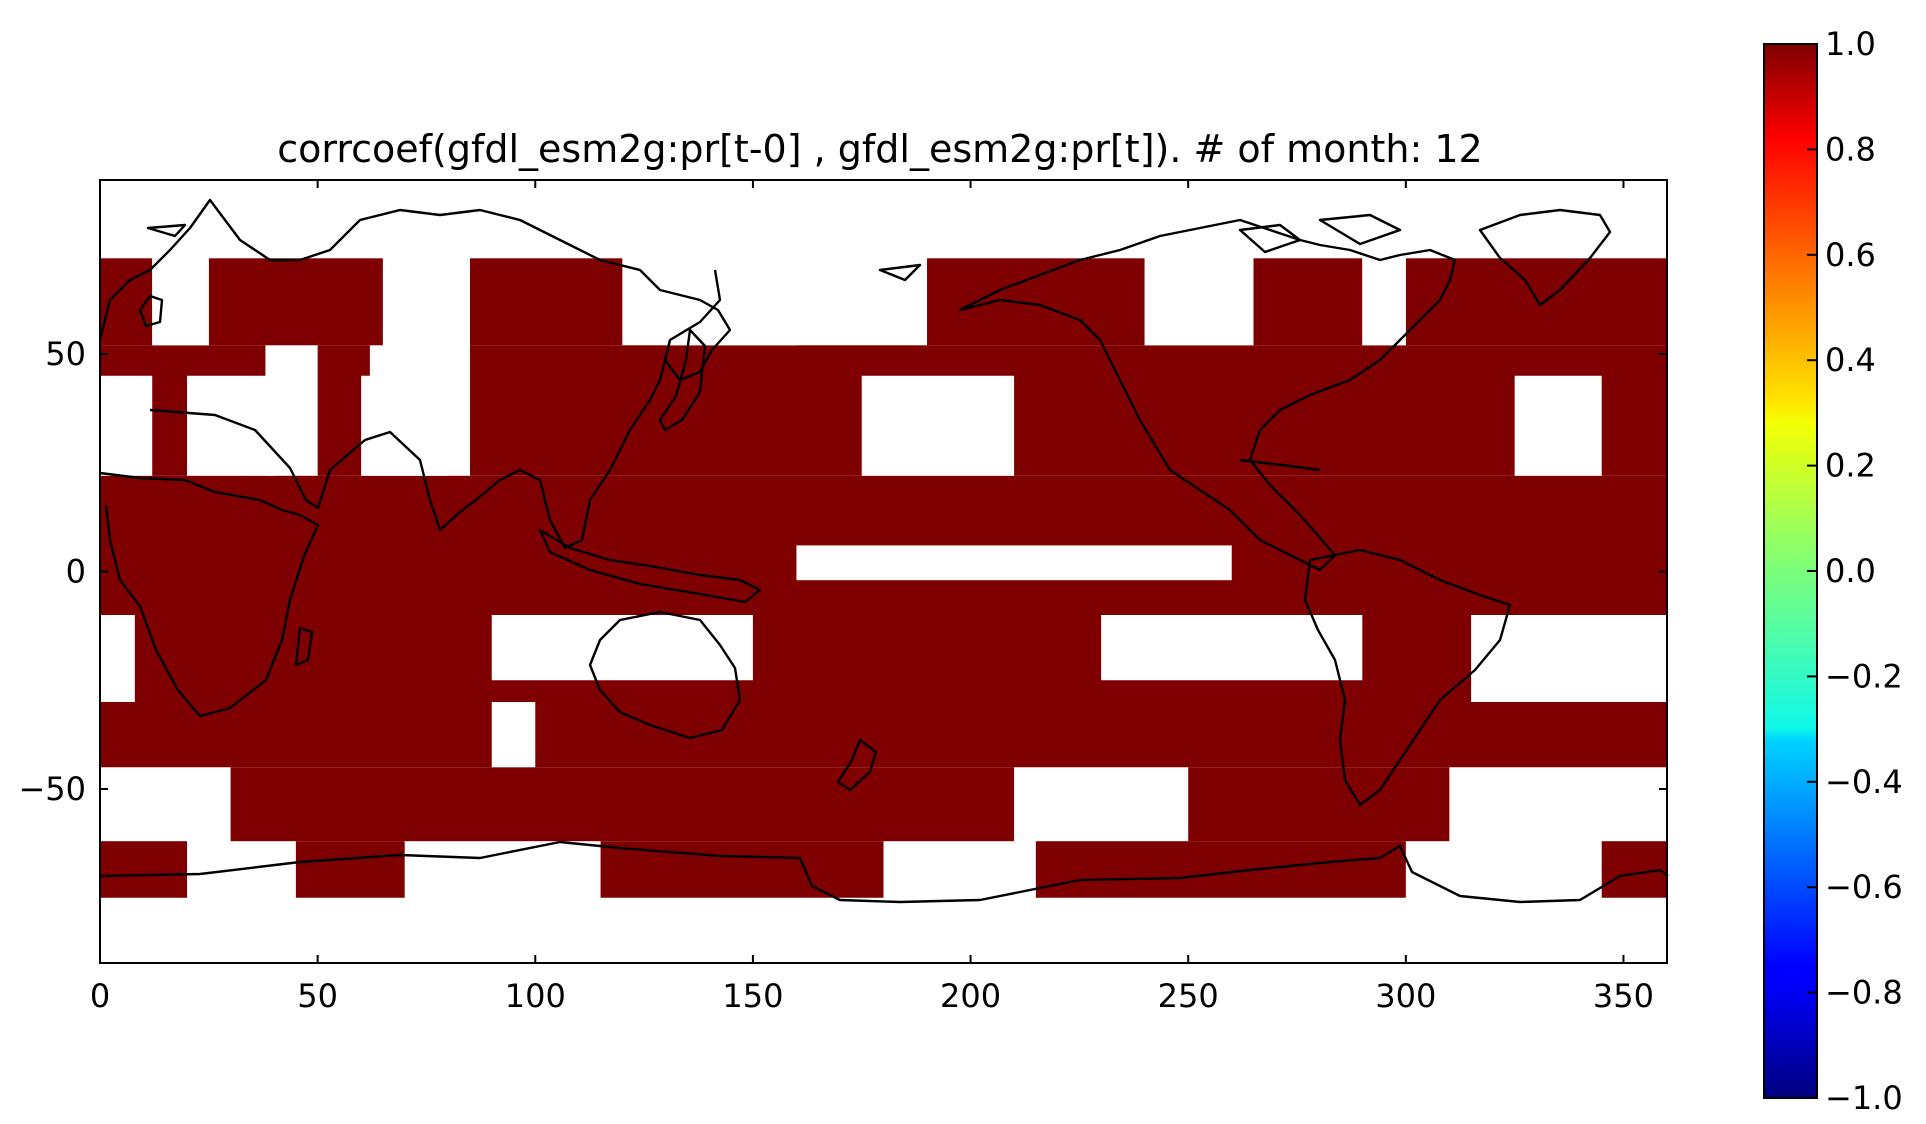 The image size is (1926, 1124). Describe the element at coordinates (1280, 465) in the screenshot. I see `coastline-caribbean` at that location.